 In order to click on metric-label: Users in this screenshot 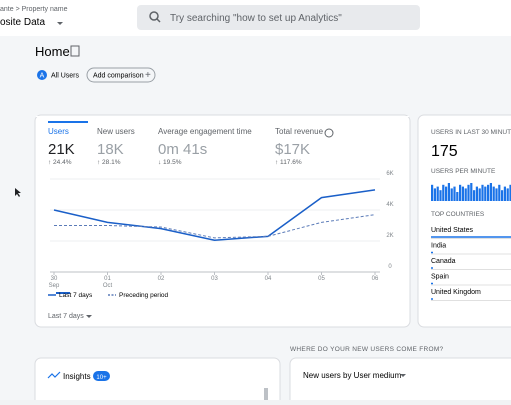, I will do `click(58, 131)`.